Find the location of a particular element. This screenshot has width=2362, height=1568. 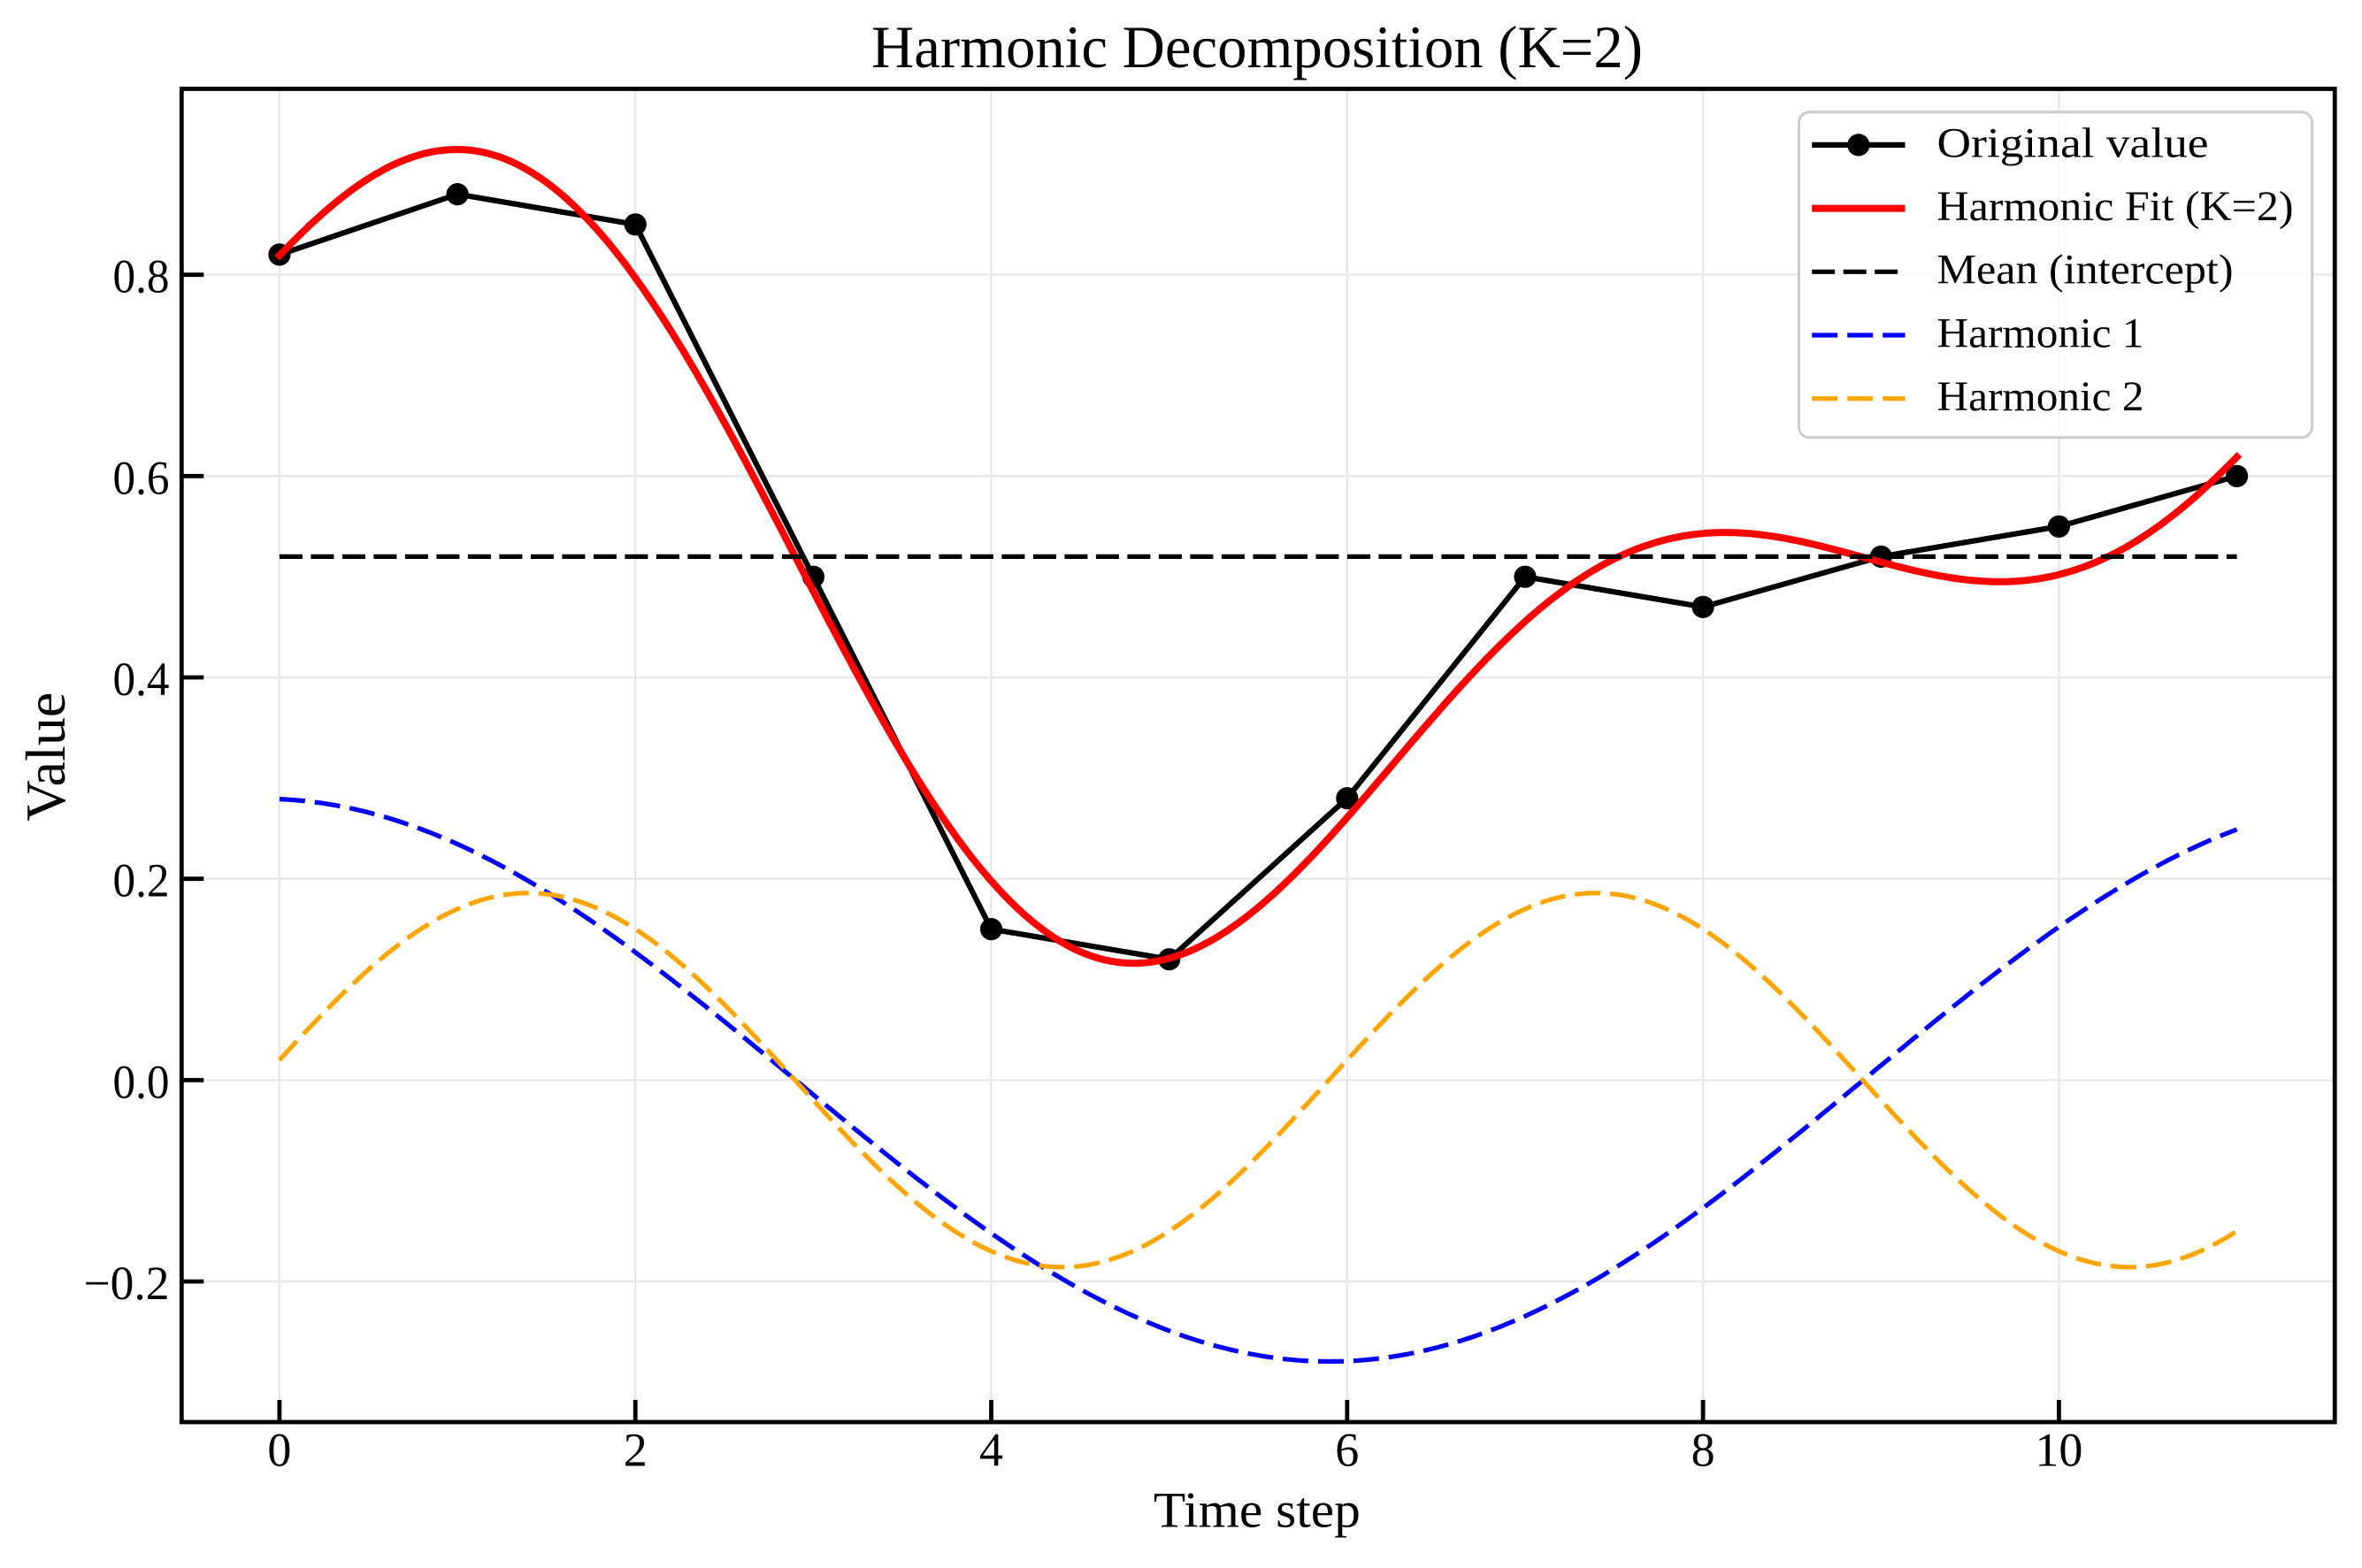

svg-text: 10 is located at coordinates (2058, 1450).